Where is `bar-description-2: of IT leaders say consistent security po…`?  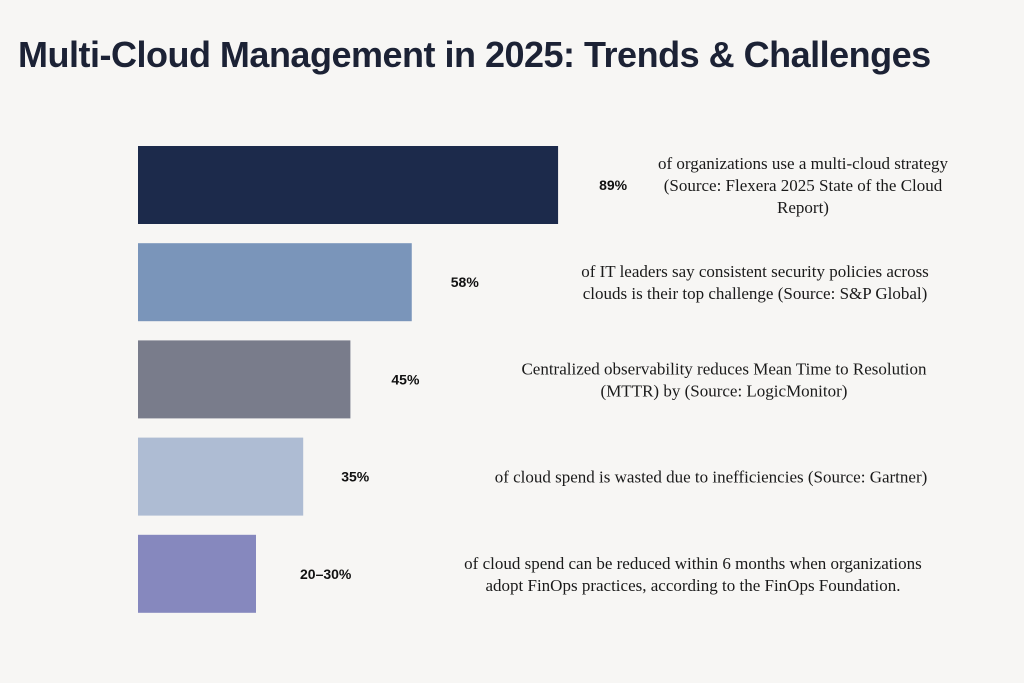 bar-description-2: of IT leaders say consistent security po… is located at coordinates (755, 282).